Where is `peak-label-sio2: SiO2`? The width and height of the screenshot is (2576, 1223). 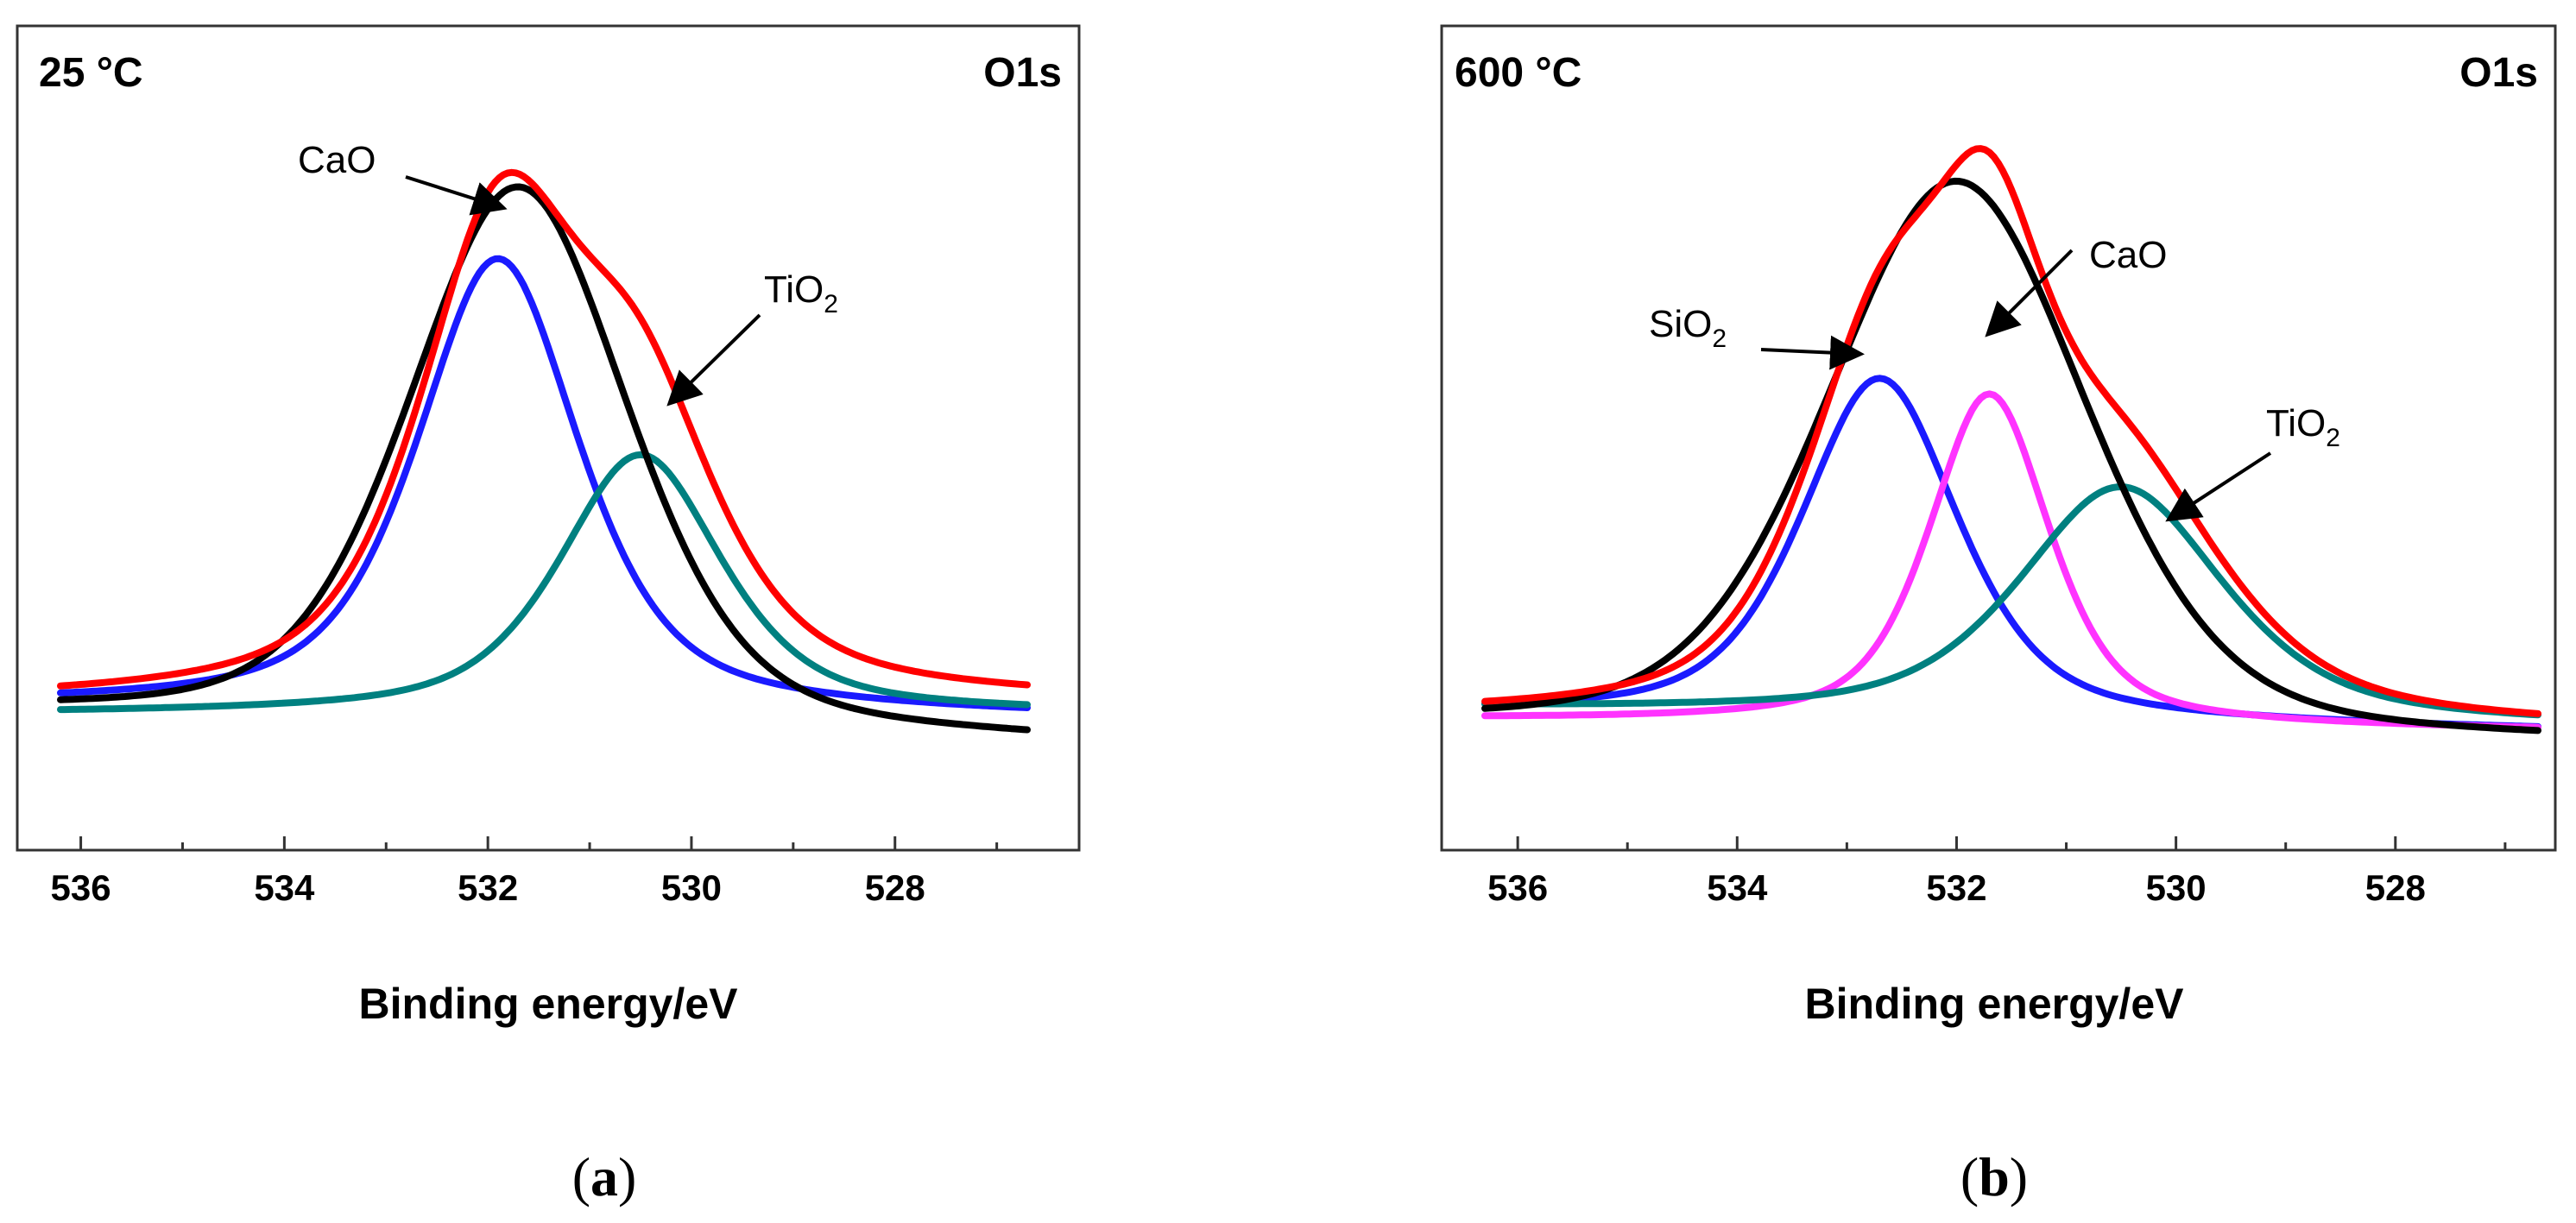
peak-label-sio2: SiO2 is located at coordinates (1688, 328).